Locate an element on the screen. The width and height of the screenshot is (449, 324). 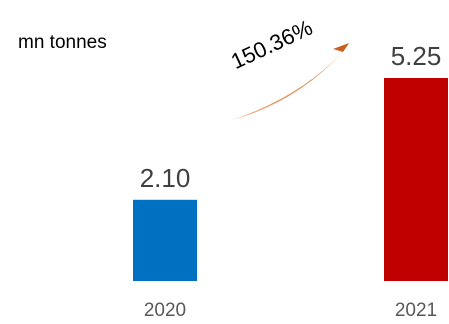
value-label-2020: 2.10 is located at coordinates (165, 178).